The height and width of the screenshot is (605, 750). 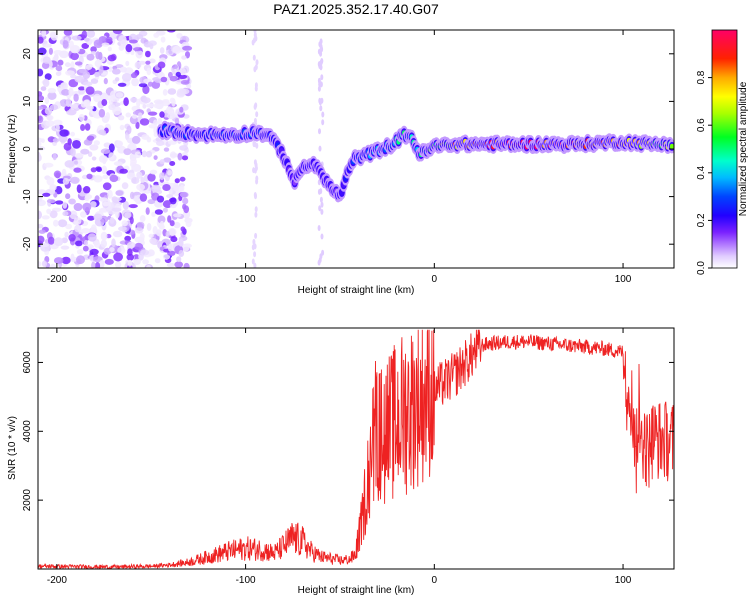 I want to click on y-tick-label: -10, so click(x=27, y=196).